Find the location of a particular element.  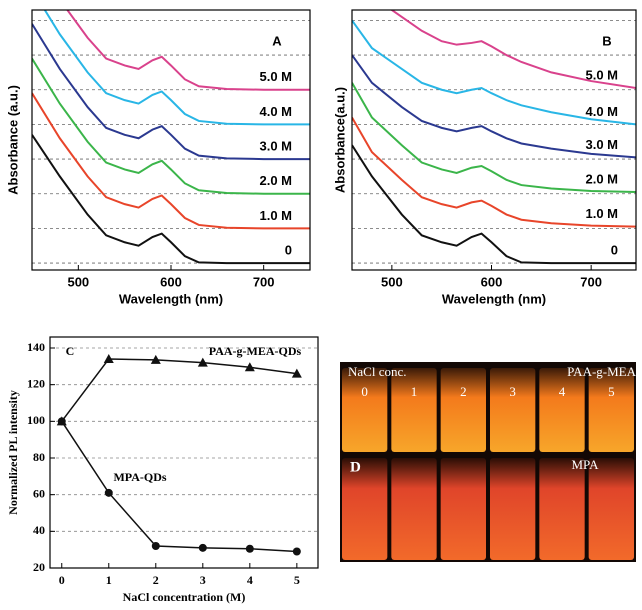

x-tick-label: 1 is located at coordinates (109, 580).